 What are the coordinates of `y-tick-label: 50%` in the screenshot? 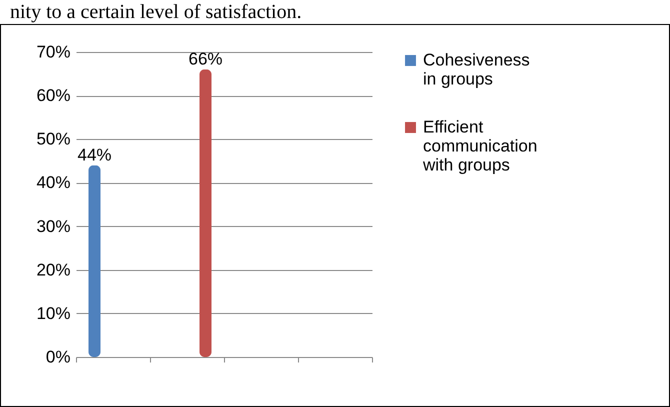 It's located at (53, 139).